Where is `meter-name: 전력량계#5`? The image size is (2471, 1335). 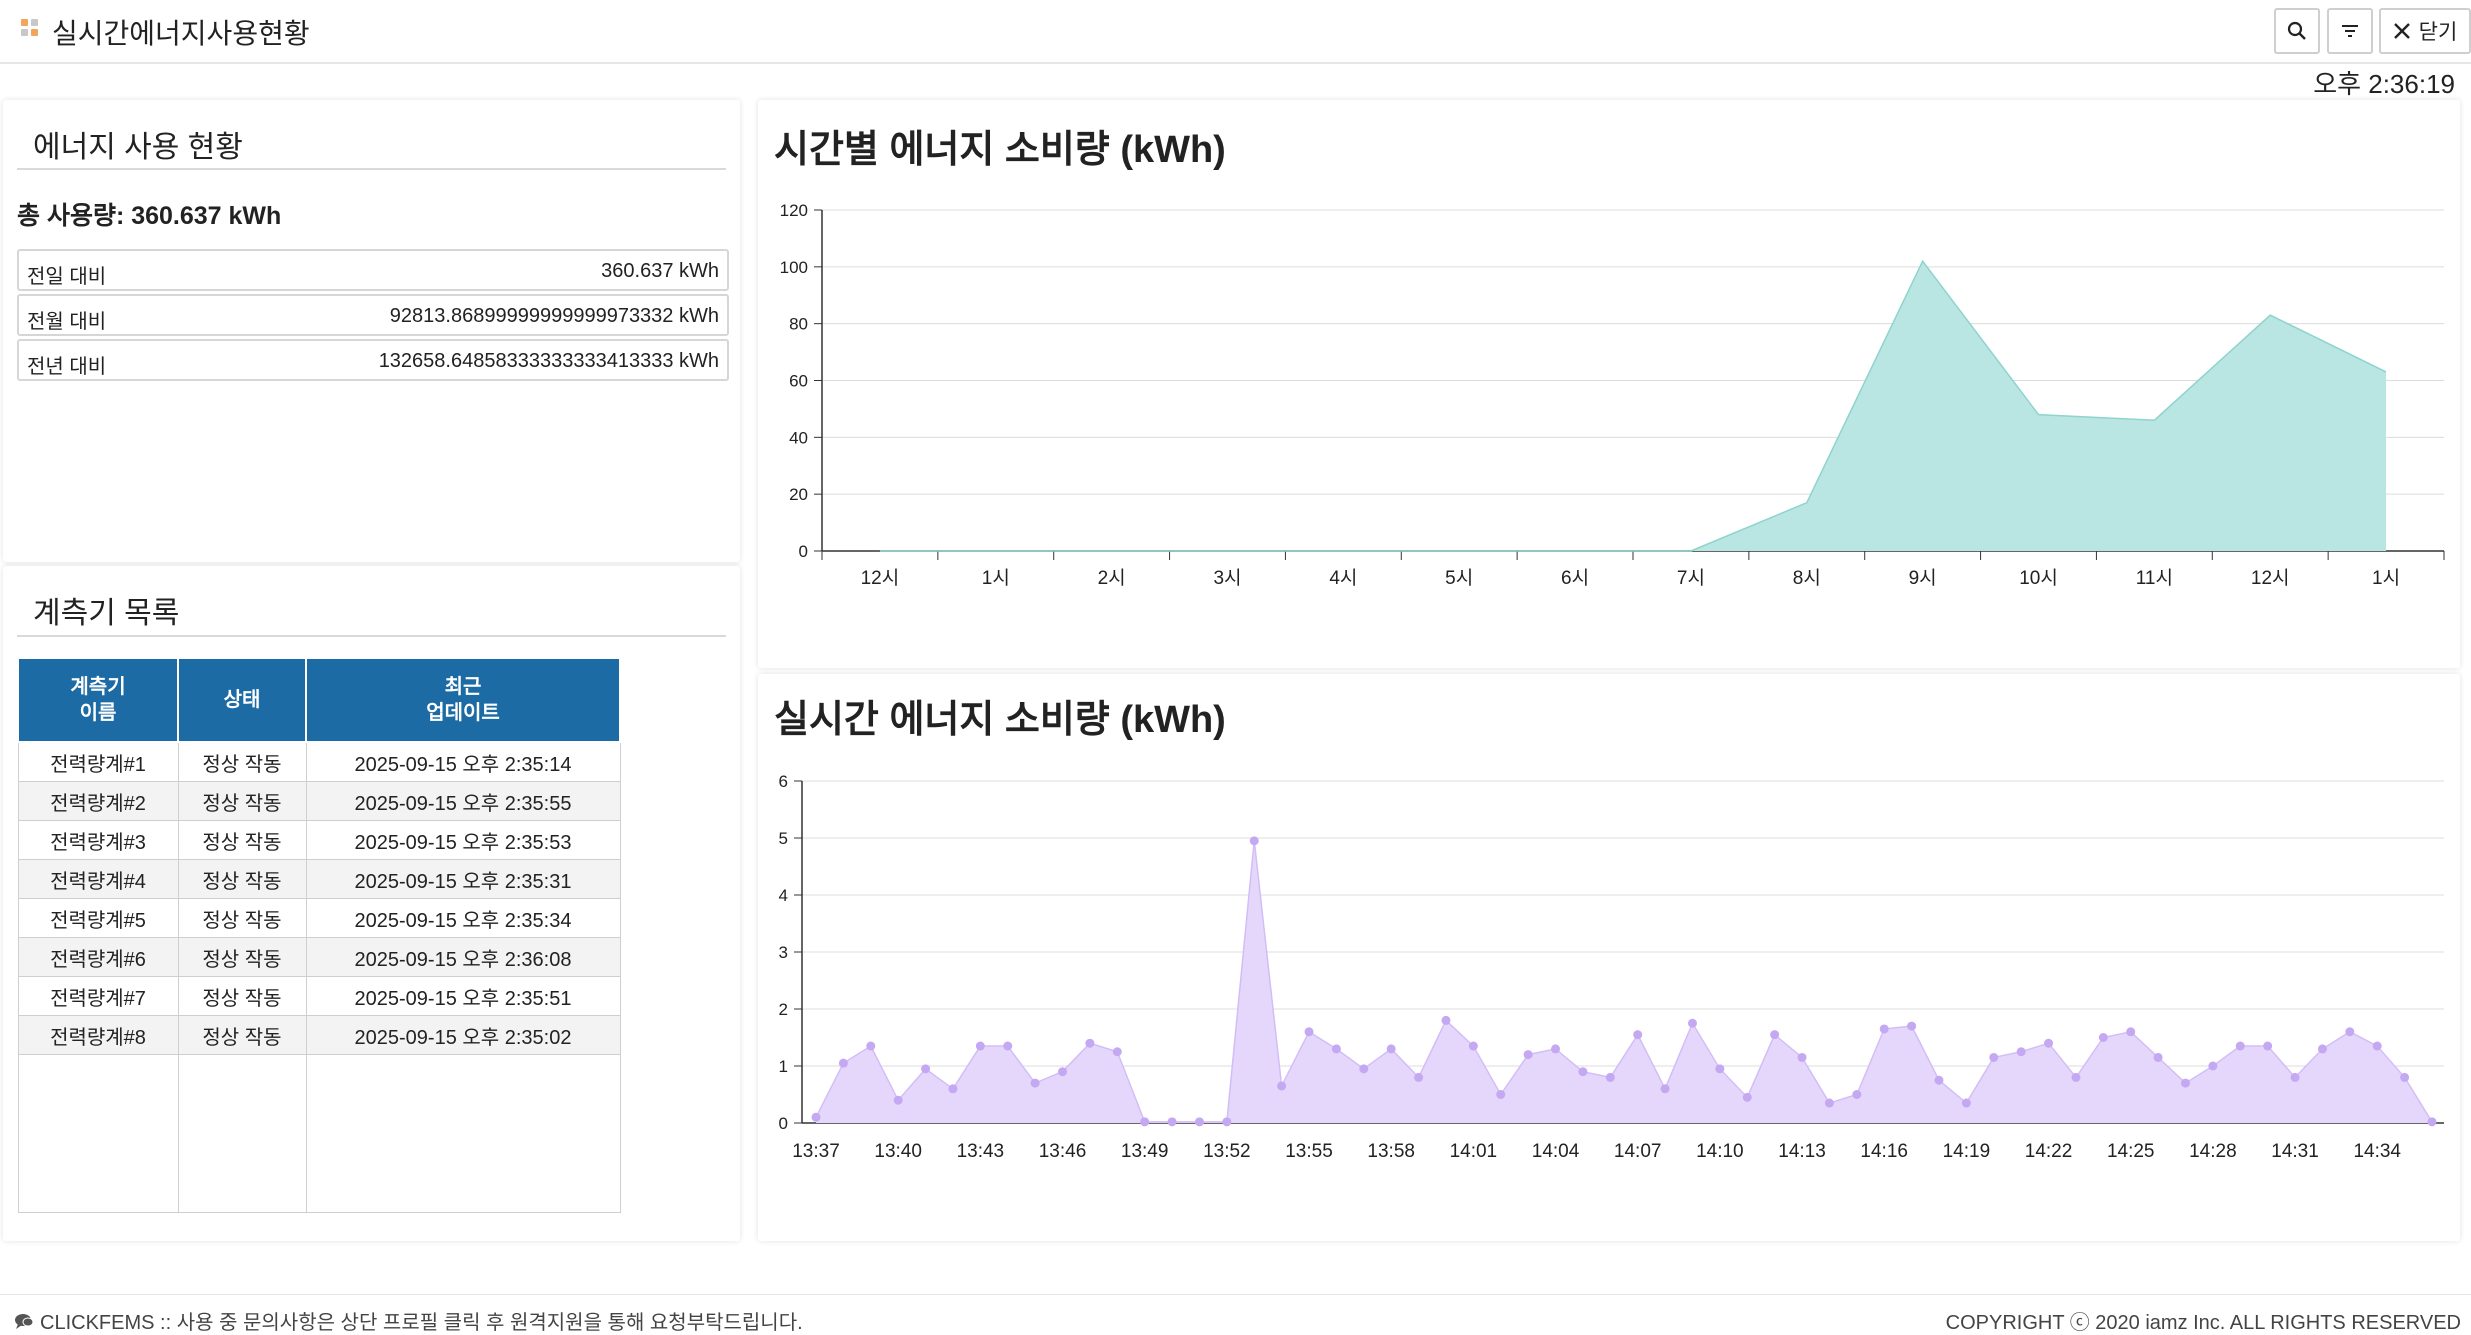 meter-name: 전력량계#5 is located at coordinates (98, 918).